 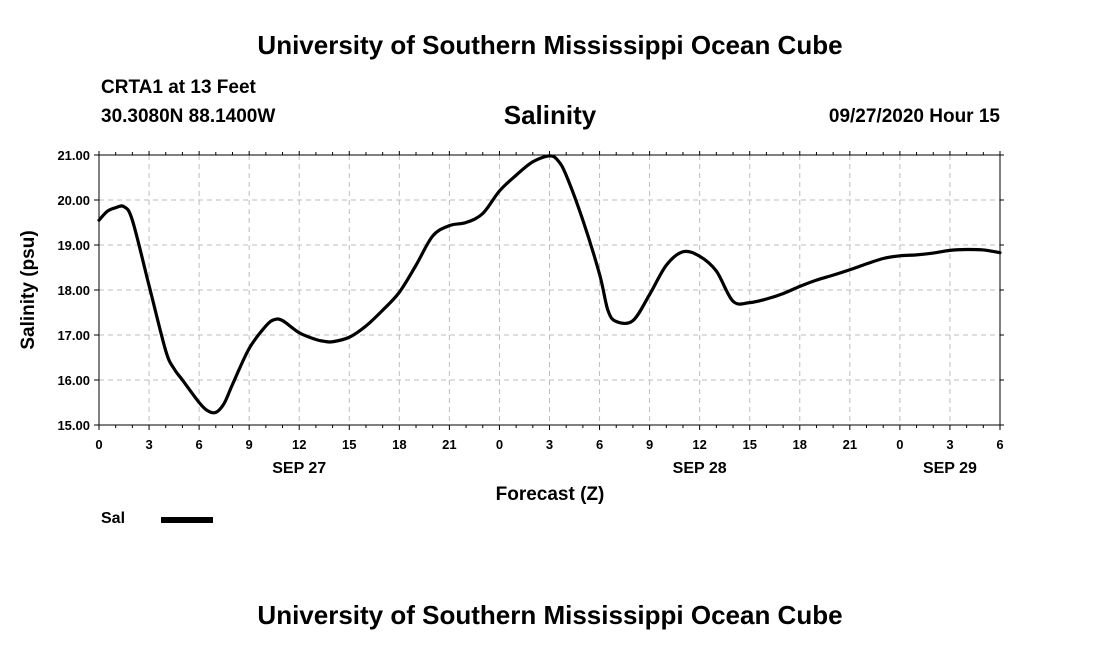 What do you see at coordinates (73, 200) in the screenshot?
I see `y-tick-label: 20.00` at bounding box center [73, 200].